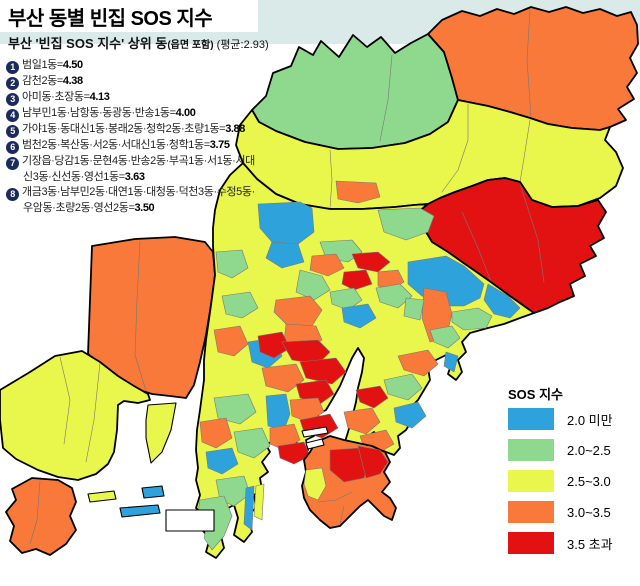 This screenshot has width=640, height=586. I want to click on rank-badge: 6, so click(12, 147).